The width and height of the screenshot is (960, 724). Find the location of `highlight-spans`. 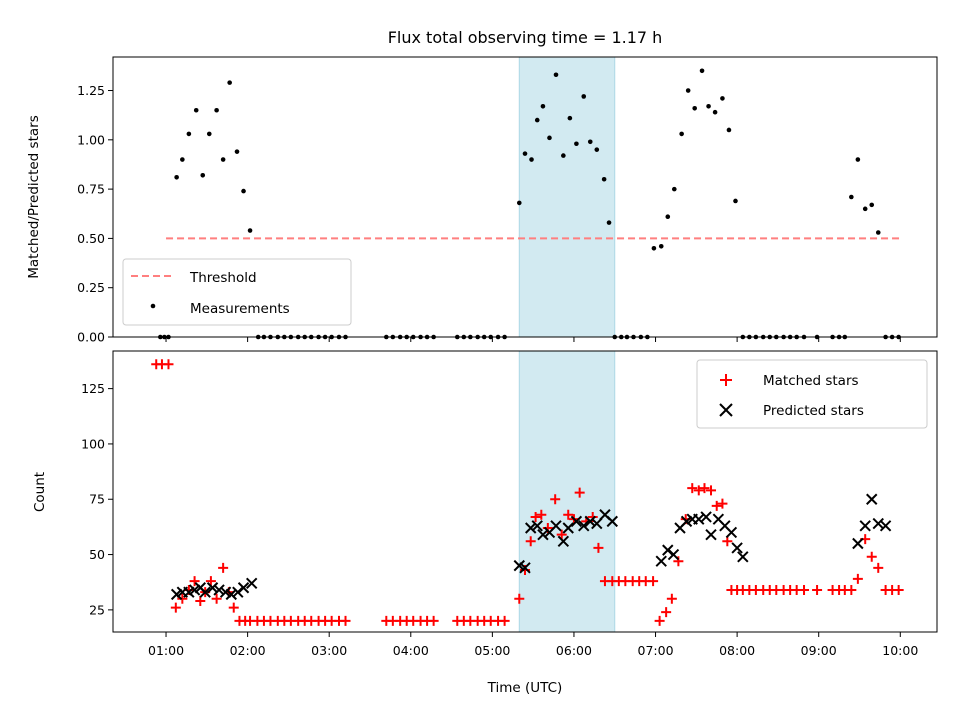

highlight-spans is located at coordinates (567, 344).